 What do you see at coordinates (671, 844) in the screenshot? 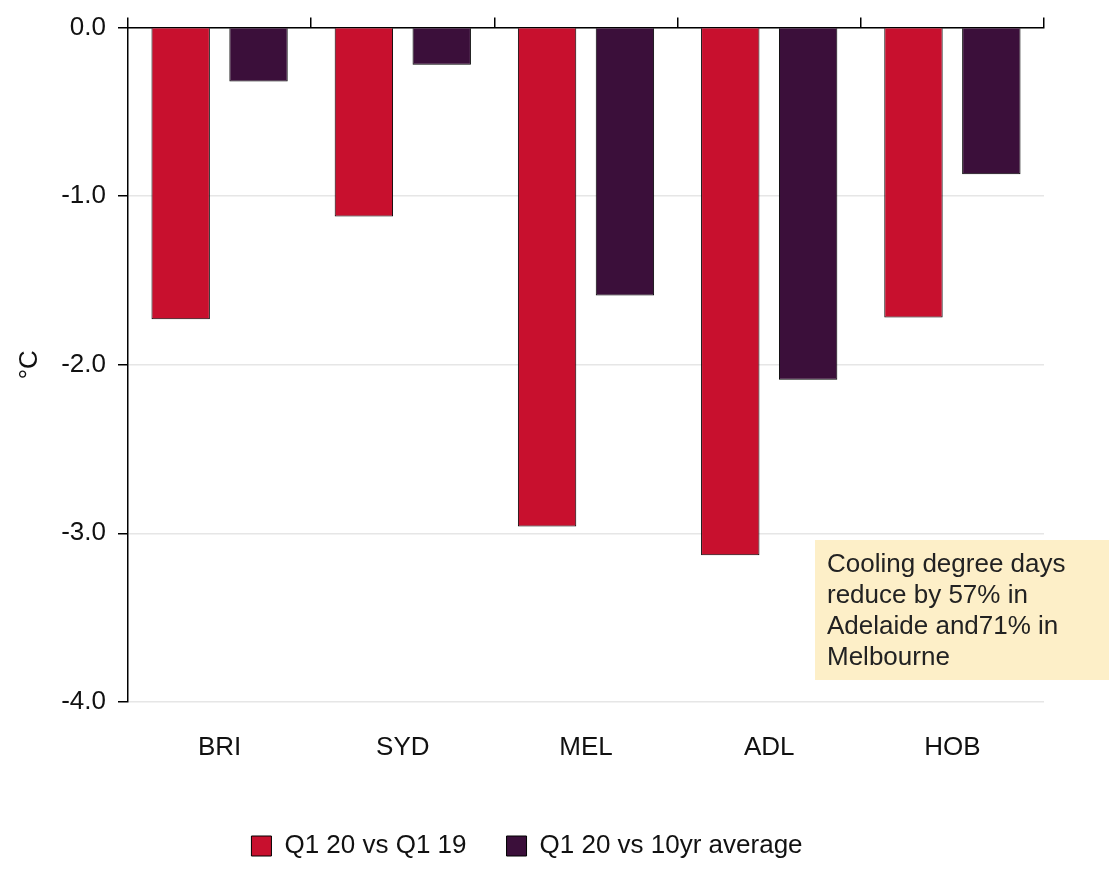
I see `legend-label: Q1 20 vs 10yr average` at bounding box center [671, 844].